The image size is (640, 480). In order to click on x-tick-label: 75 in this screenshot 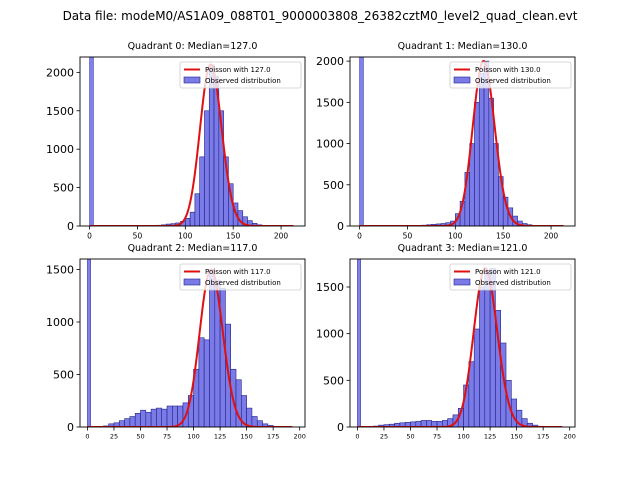, I will do `click(167, 437)`.